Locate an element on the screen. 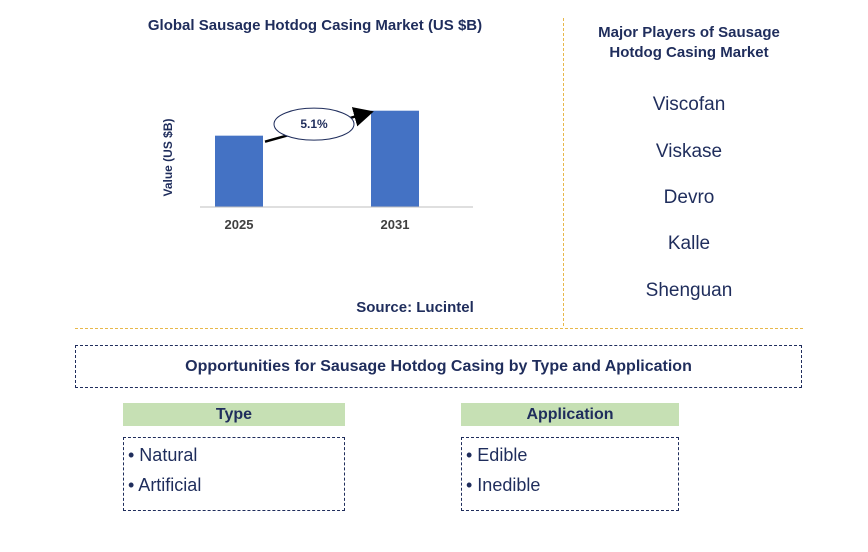  type-item-natural: • Natural is located at coordinates (163, 455).